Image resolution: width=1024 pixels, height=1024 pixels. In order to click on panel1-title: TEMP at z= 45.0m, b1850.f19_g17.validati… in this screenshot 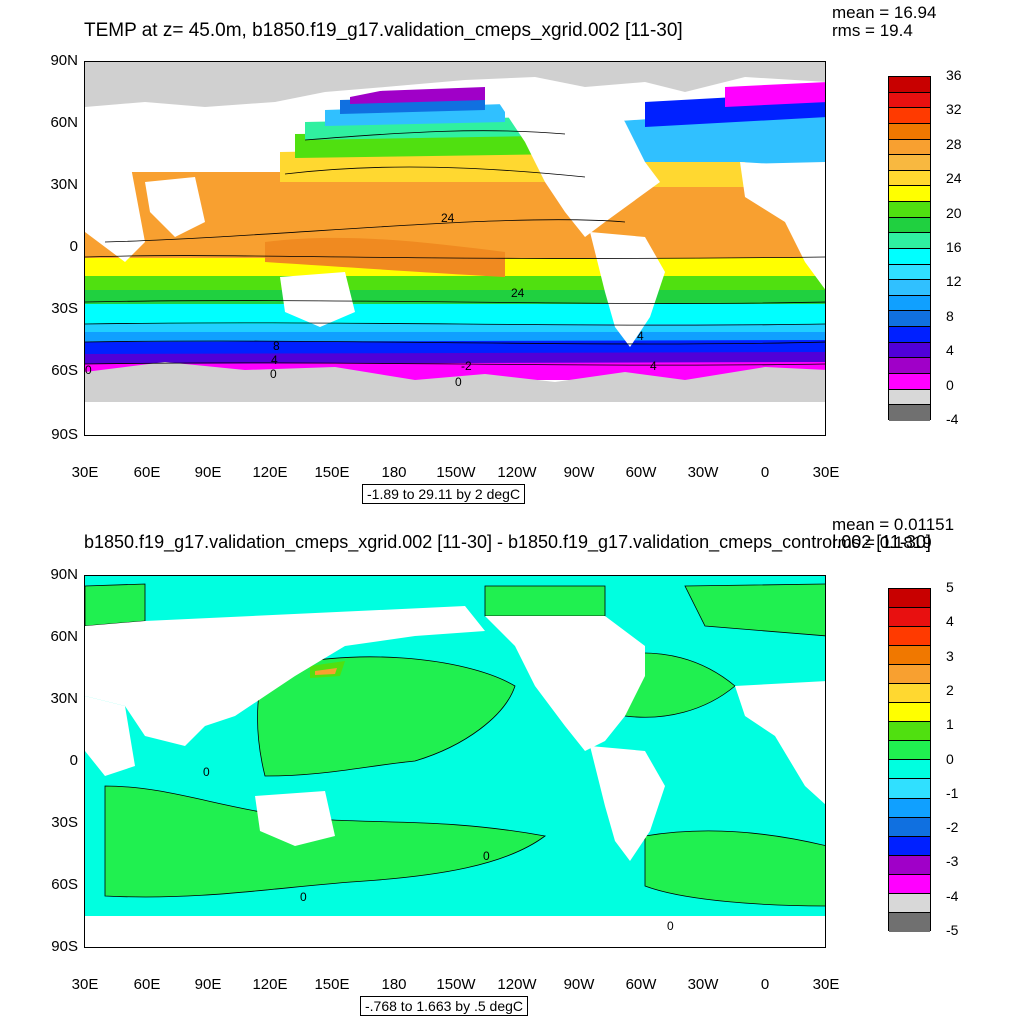, I will do `click(383, 30)`.